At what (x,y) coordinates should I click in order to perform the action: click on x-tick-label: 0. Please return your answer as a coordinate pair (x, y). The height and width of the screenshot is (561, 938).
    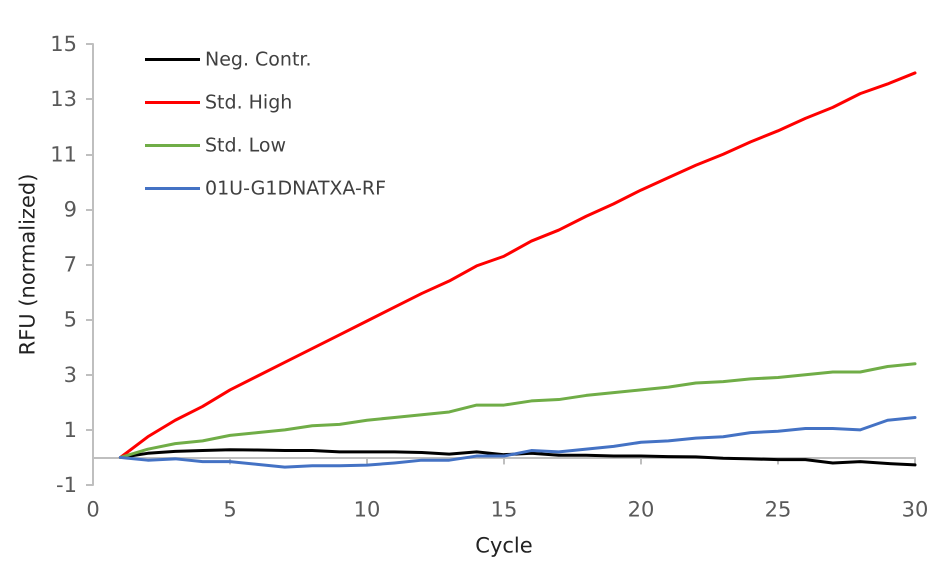
    Looking at the image, I should click on (93, 510).